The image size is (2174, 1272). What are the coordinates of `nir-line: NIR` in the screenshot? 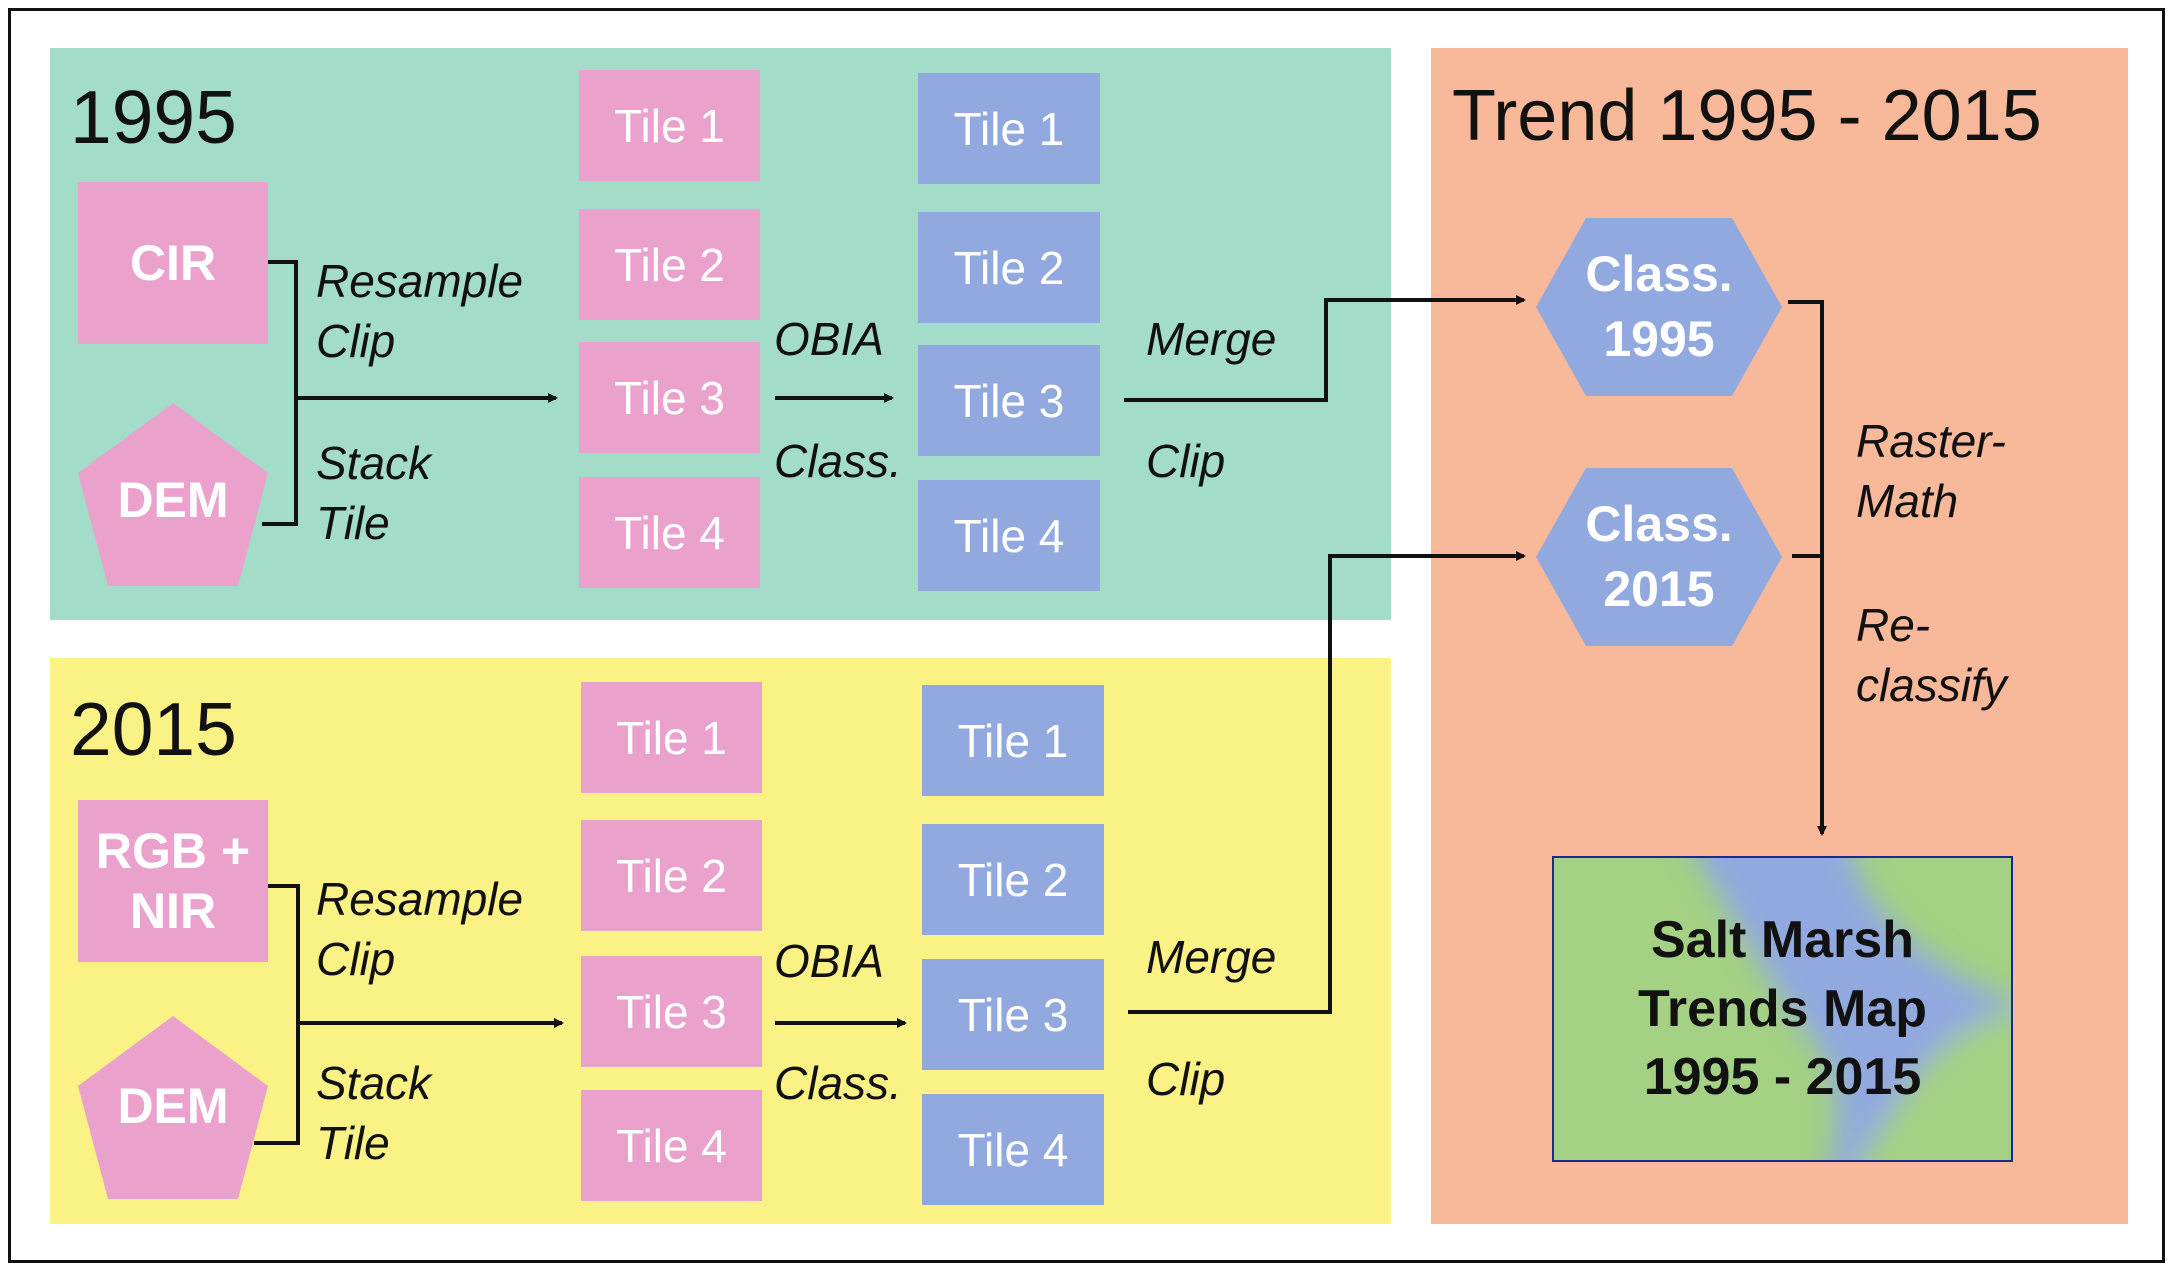 It's located at (173, 911).